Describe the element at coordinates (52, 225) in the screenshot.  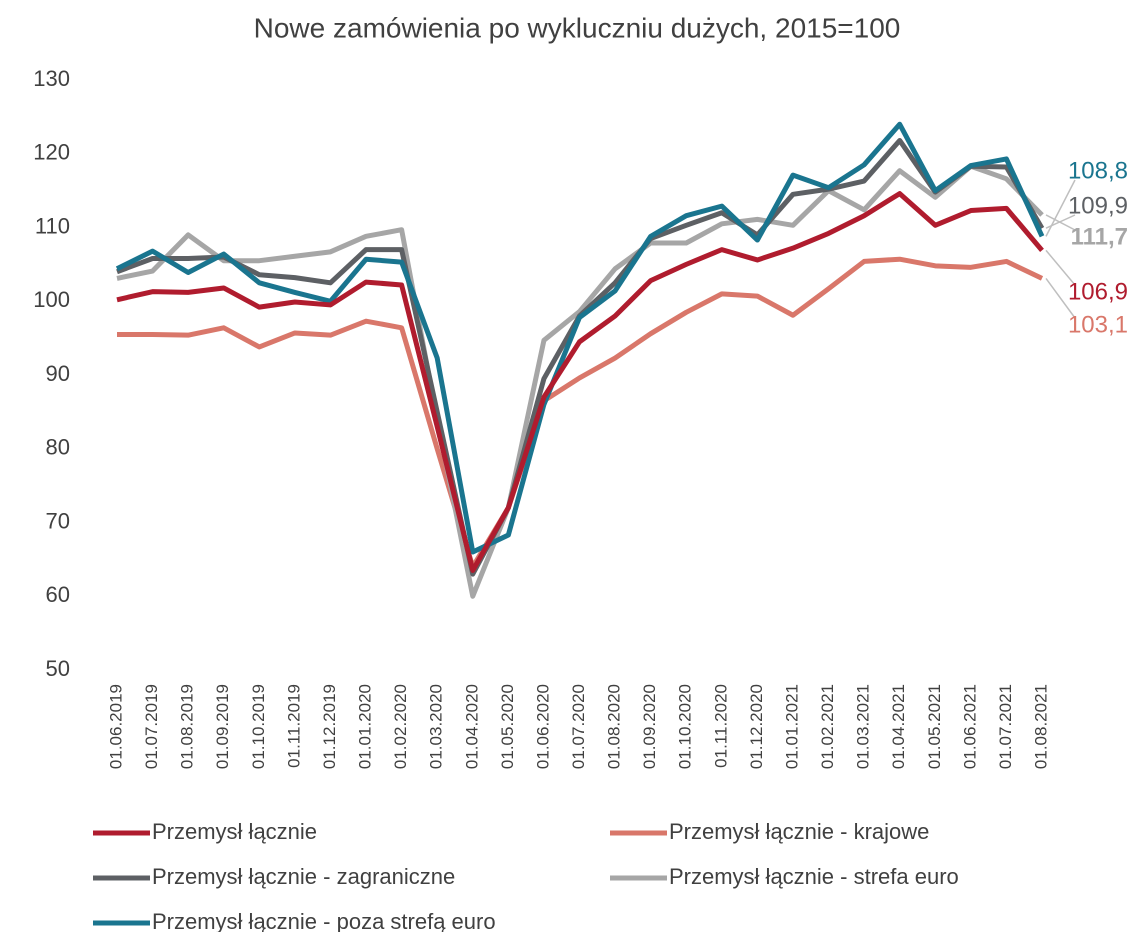
I see `y-tick-label: 110` at that location.